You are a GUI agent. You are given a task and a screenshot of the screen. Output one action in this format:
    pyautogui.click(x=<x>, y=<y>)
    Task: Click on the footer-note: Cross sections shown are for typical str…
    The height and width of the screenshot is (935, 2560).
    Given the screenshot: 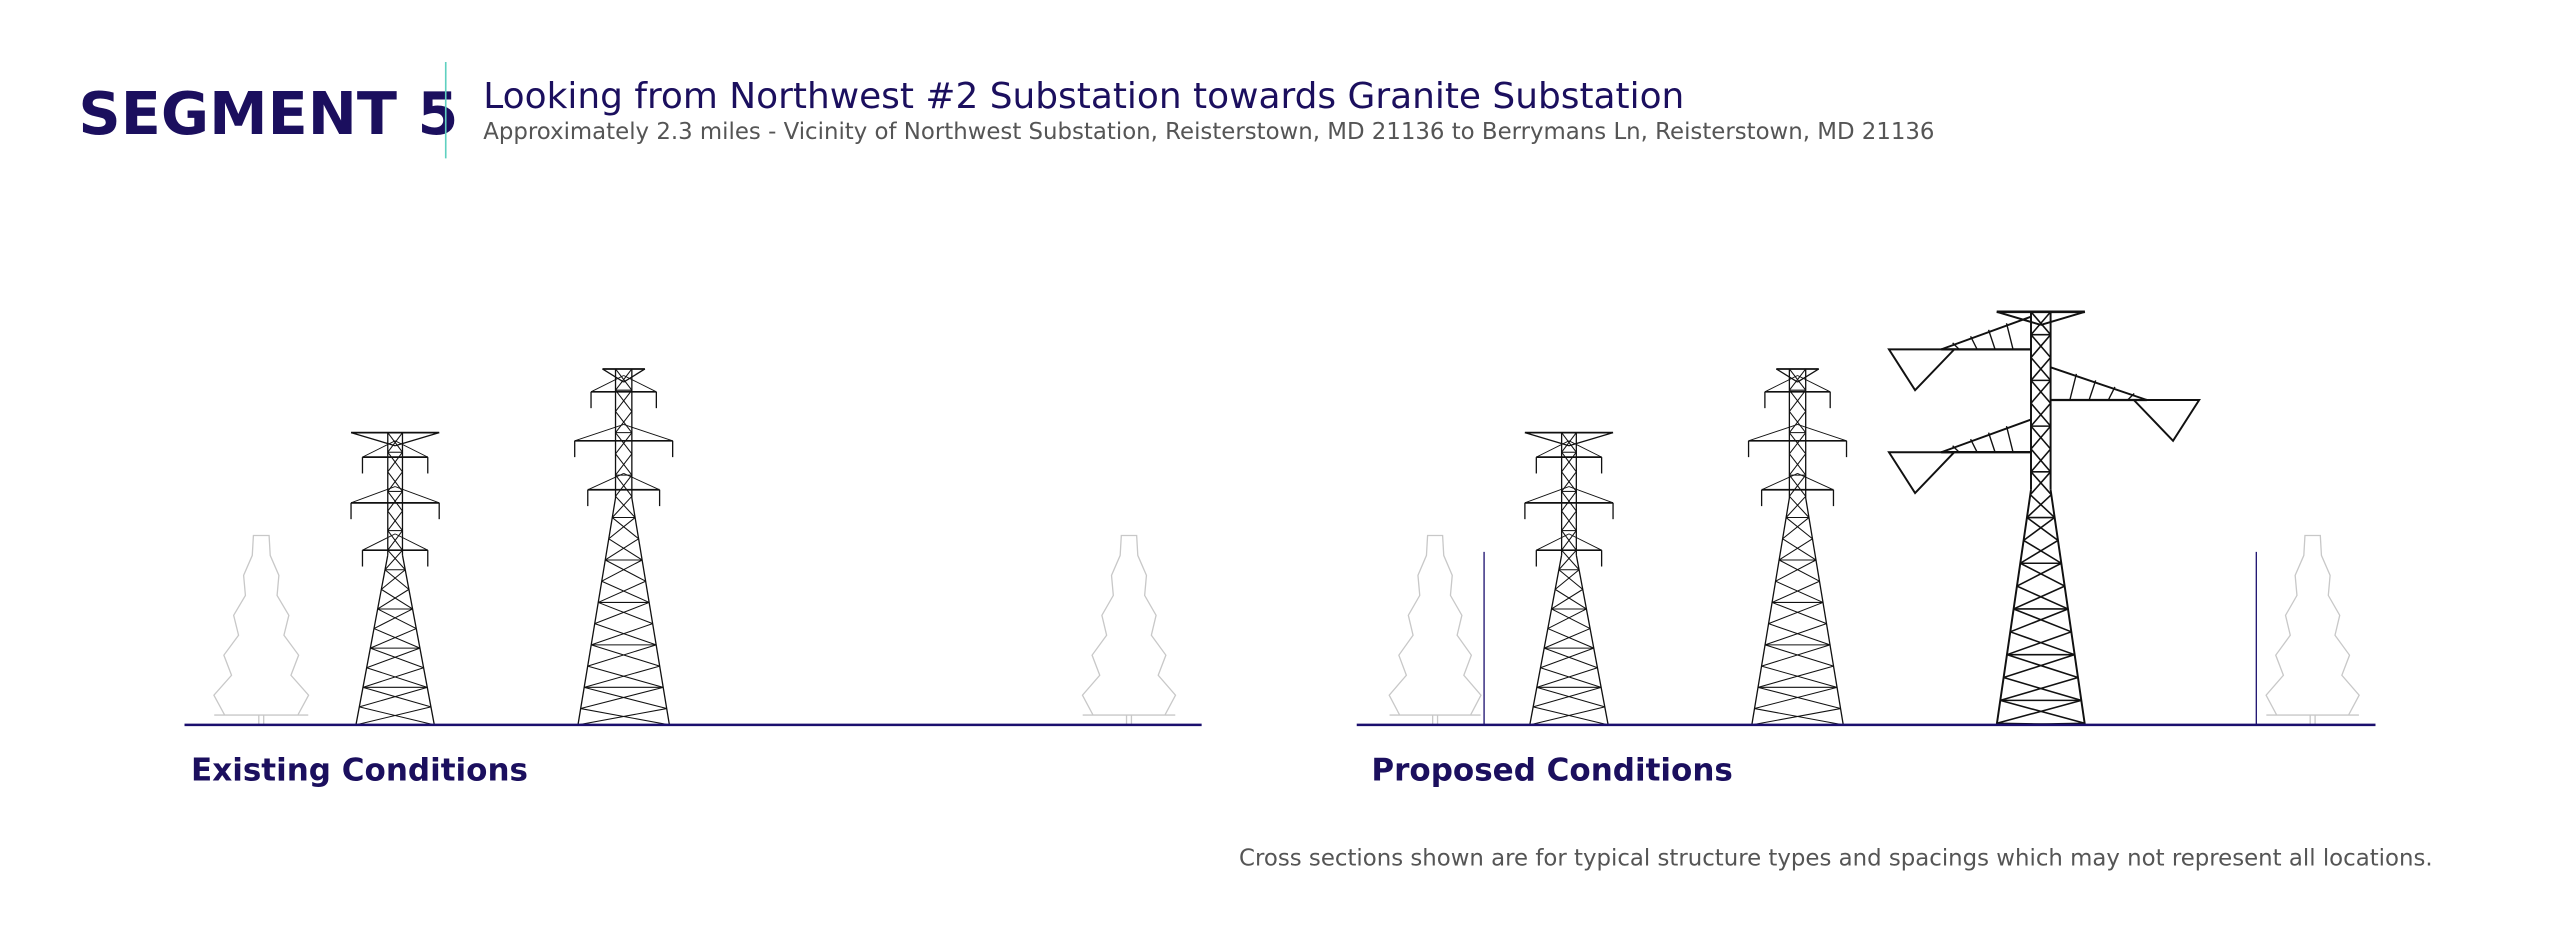 What is the action you would take?
    pyautogui.click(x=1836, y=858)
    